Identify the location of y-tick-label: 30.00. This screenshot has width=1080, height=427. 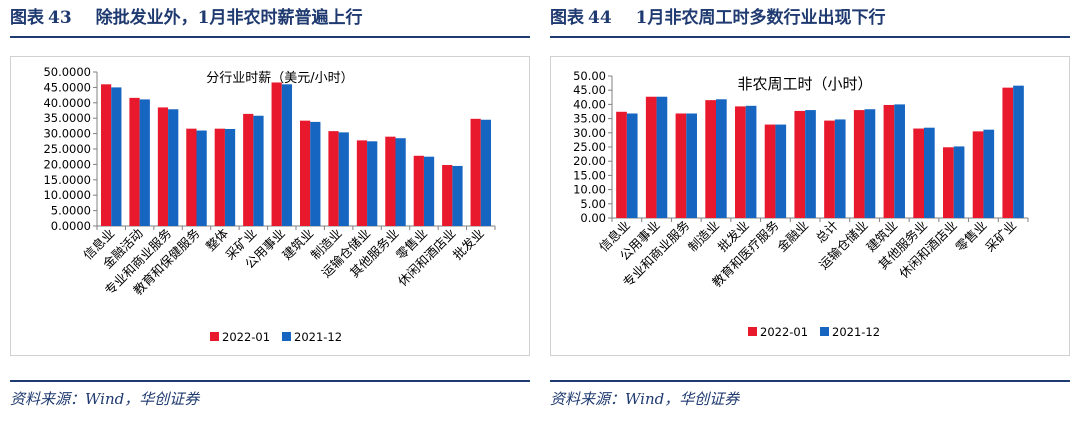
(589, 133).